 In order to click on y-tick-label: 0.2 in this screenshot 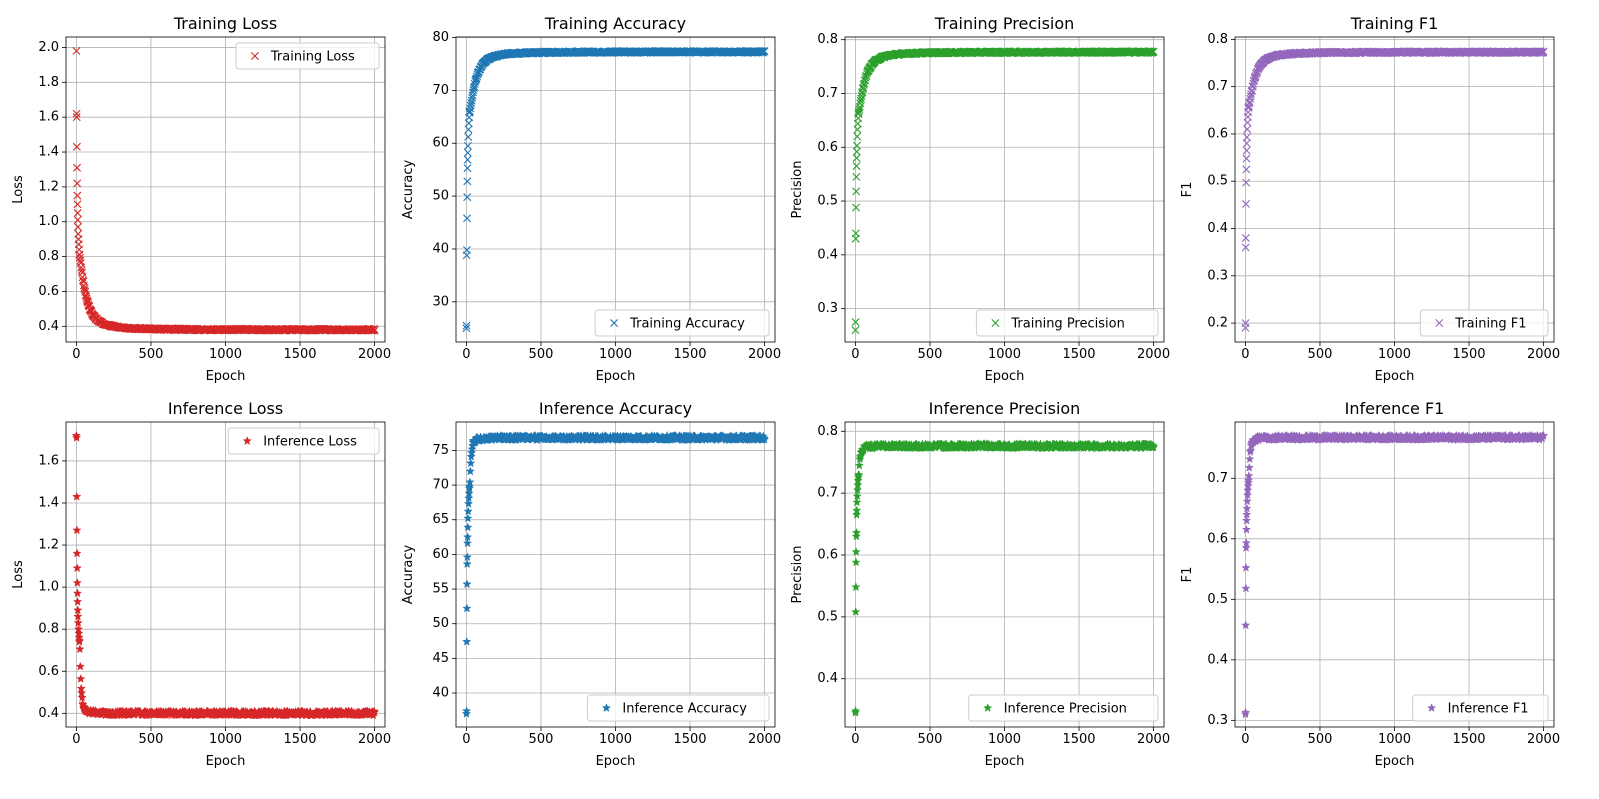, I will do `click(1217, 323)`.